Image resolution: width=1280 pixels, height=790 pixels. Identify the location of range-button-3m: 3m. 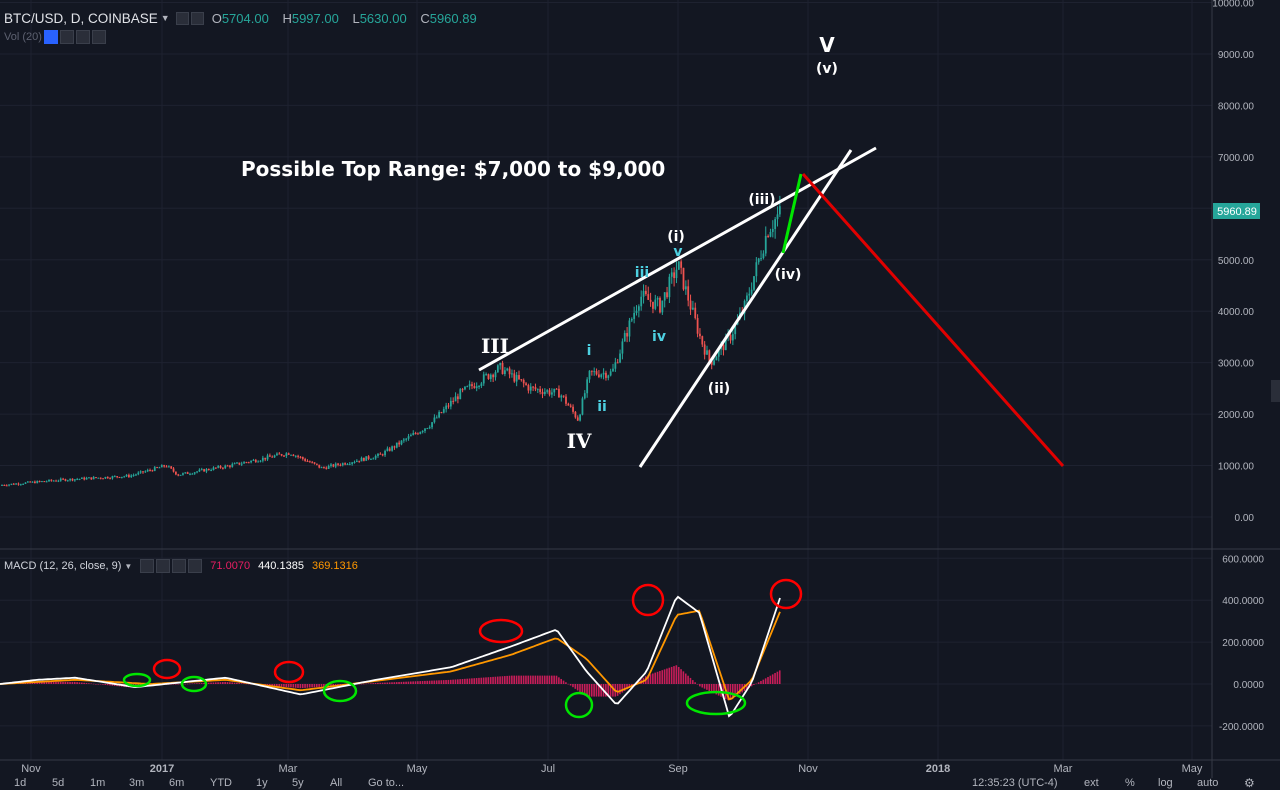
(137, 783).